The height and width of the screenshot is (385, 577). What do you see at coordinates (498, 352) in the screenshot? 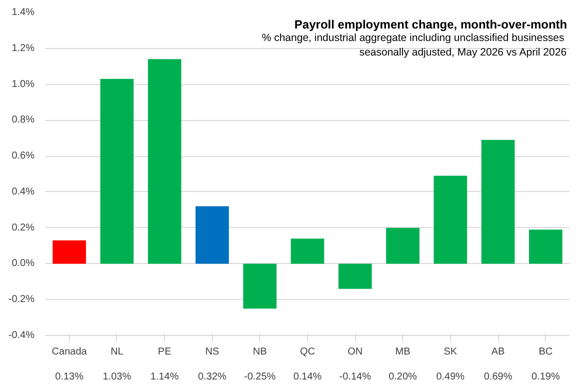
I see `x-tick-label: AB` at bounding box center [498, 352].